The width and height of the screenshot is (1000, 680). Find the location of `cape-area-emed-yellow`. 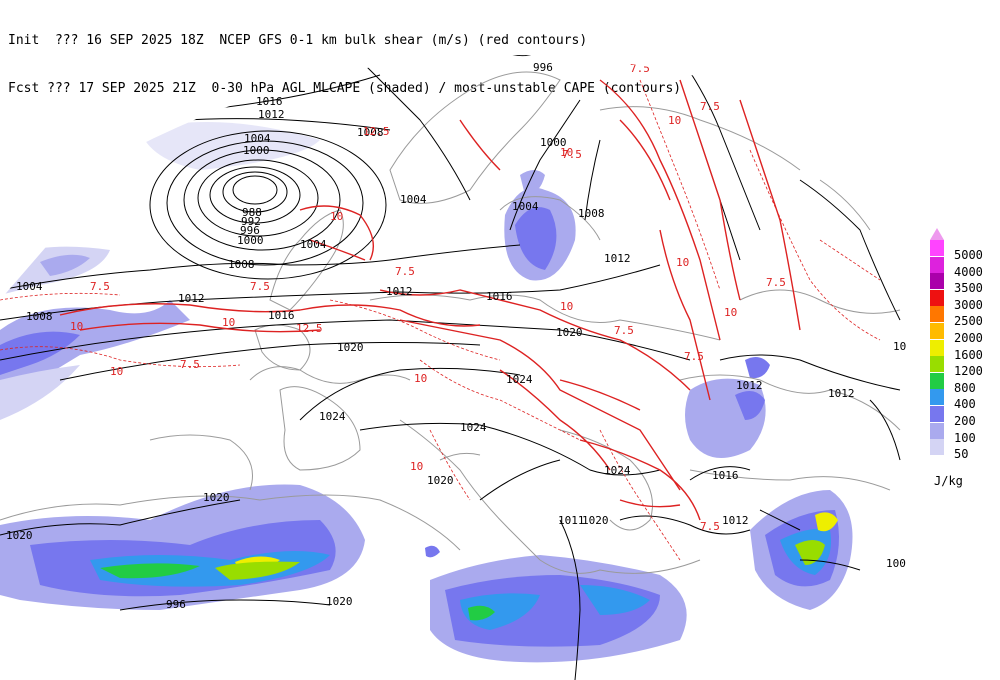

cape-area-emed-yellow is located at coordinates (826, 522).